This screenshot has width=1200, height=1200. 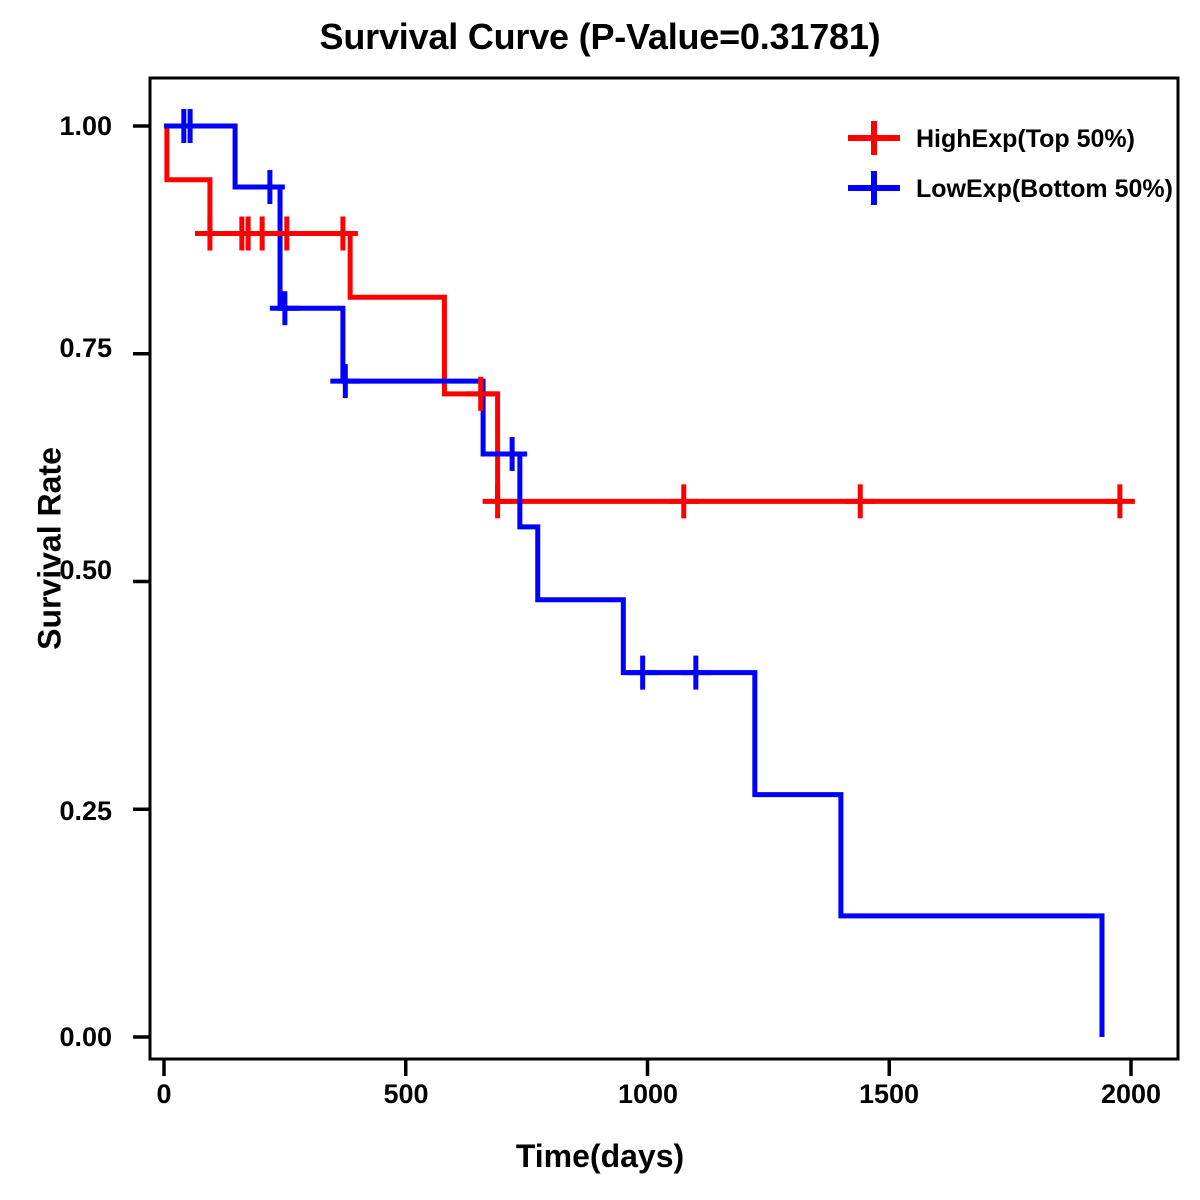 I want to click on ytick-label-3: 0.50, so click(x=85, y=570).